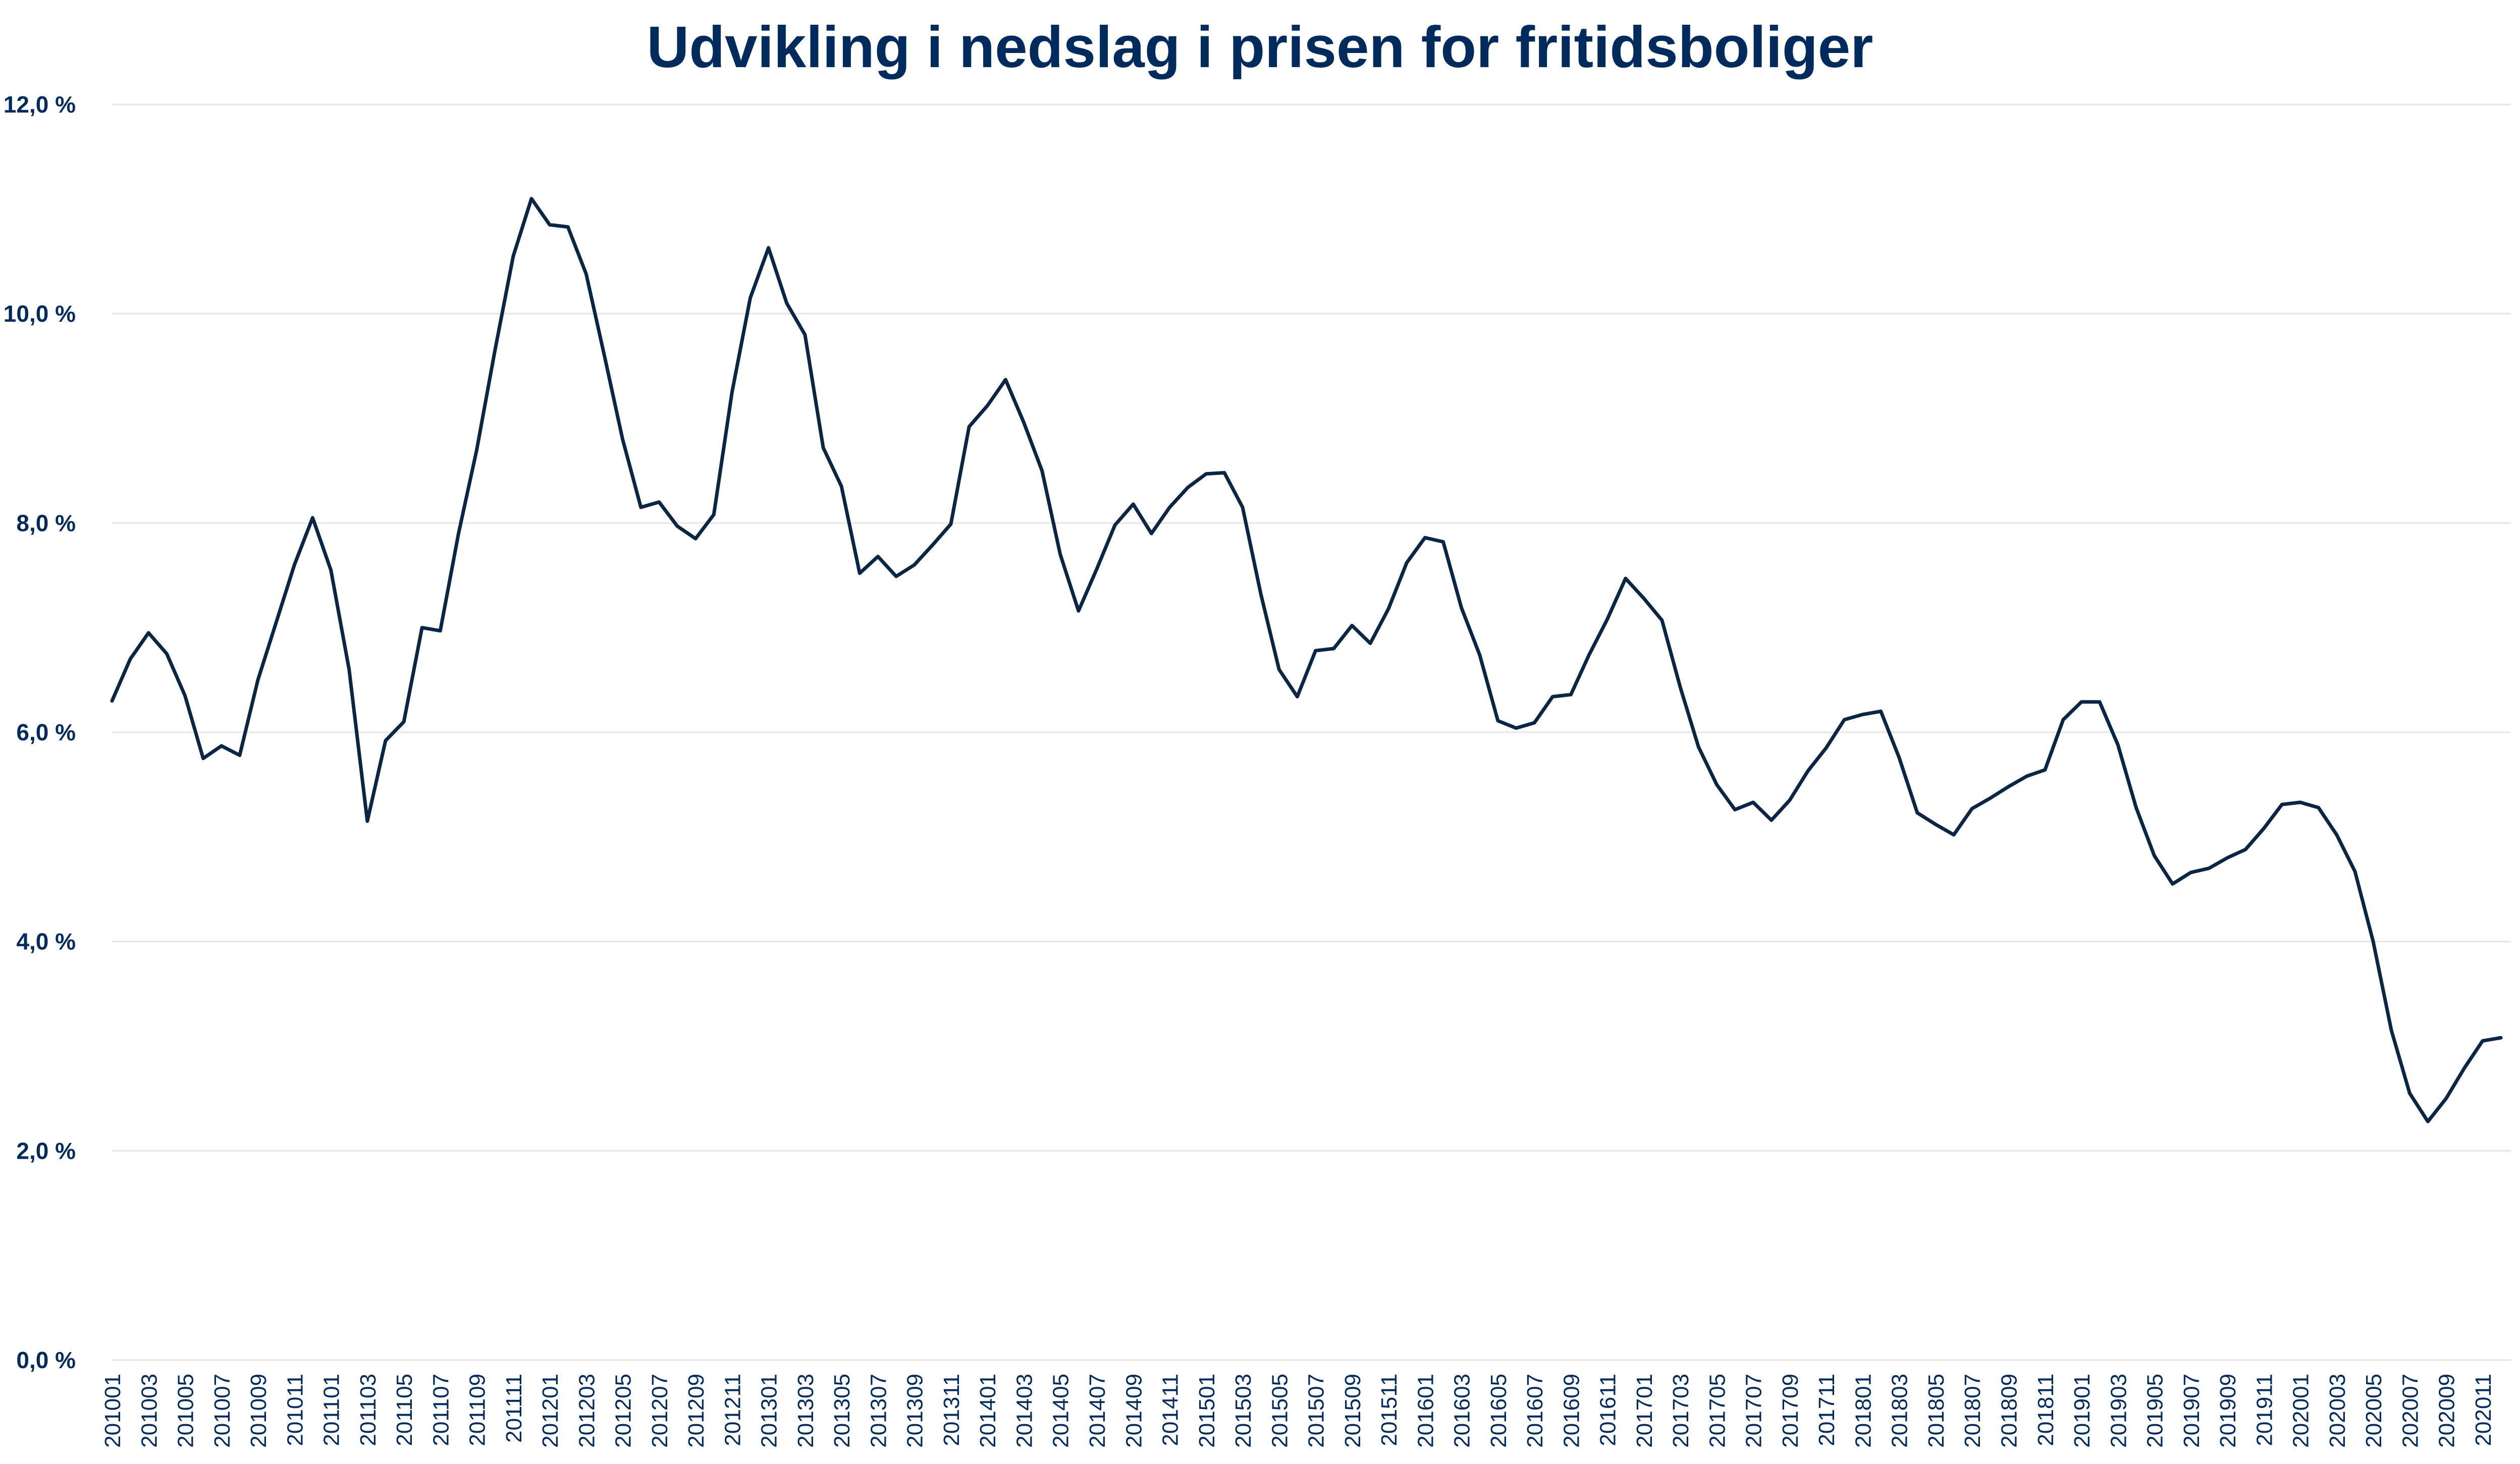  What do you see at coordinates (46, 1150) in the screenshot?
I see `y-tick-label: 2,0 %` at bounding box center [46, 1150].